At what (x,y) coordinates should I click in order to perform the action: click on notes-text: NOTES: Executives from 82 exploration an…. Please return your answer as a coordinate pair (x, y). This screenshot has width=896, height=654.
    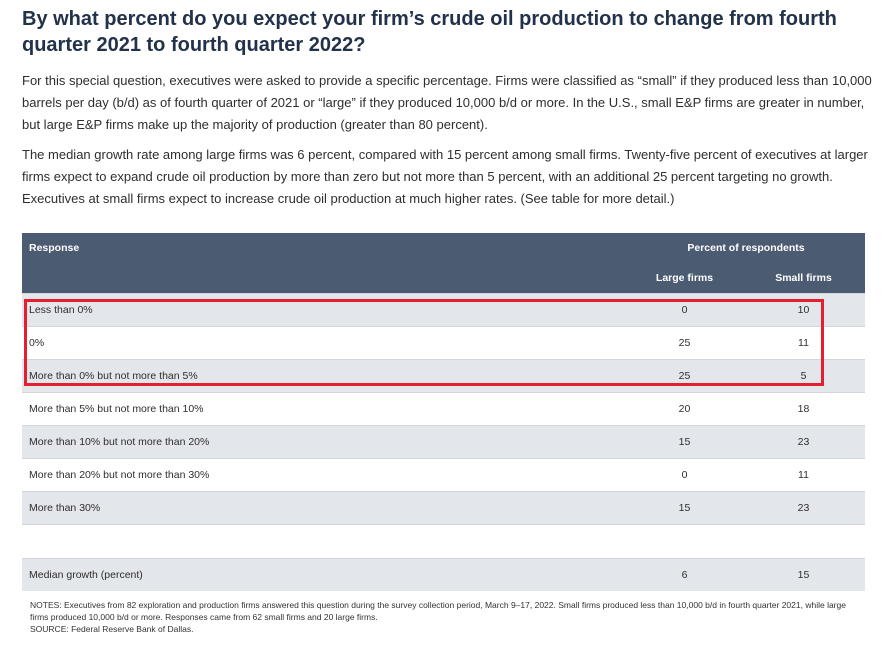
    Looking at the image, I should click on (438, 611).